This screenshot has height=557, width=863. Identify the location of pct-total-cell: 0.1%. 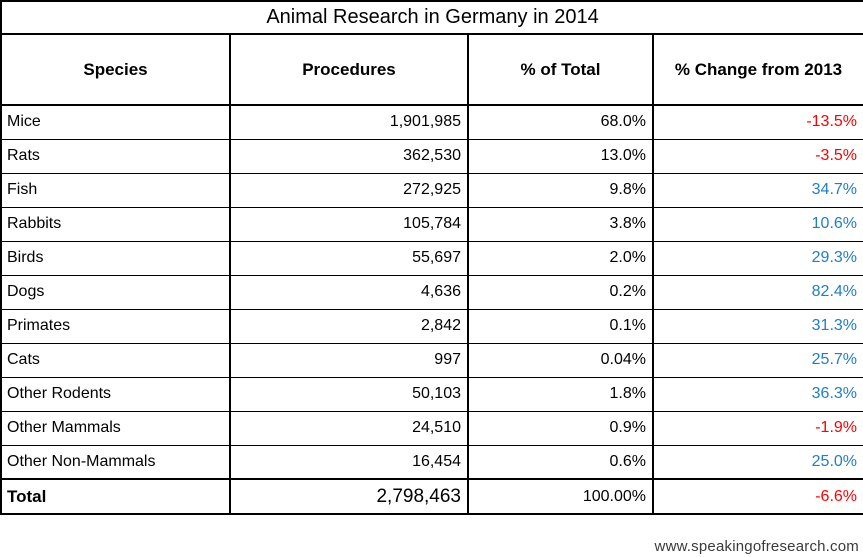
(560, 326).